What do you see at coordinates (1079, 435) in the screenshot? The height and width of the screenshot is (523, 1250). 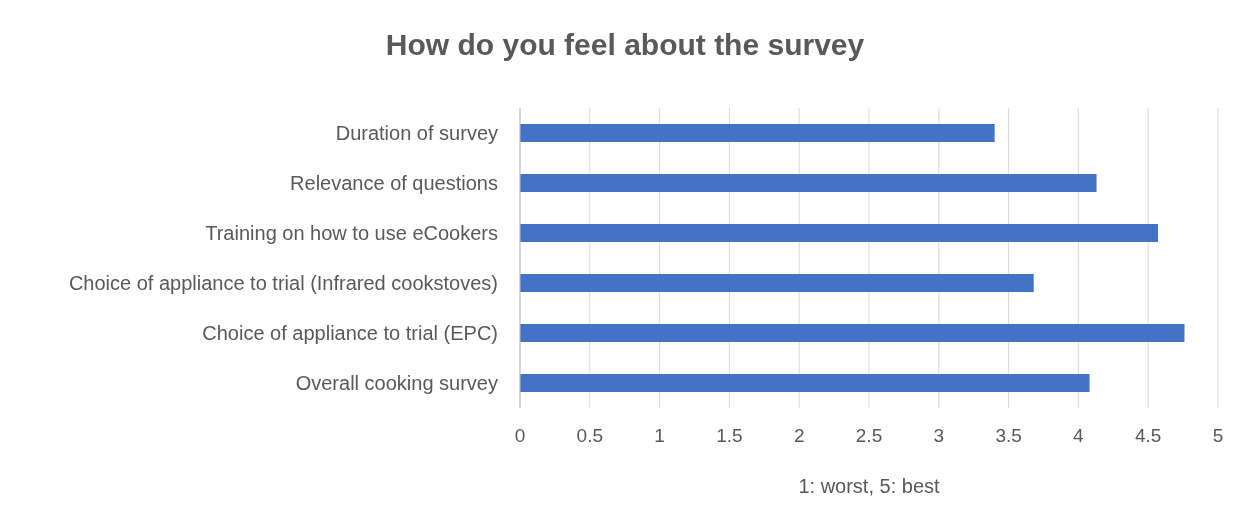 I see `x-tick-label: 4` at bounding box center [1079, 435].